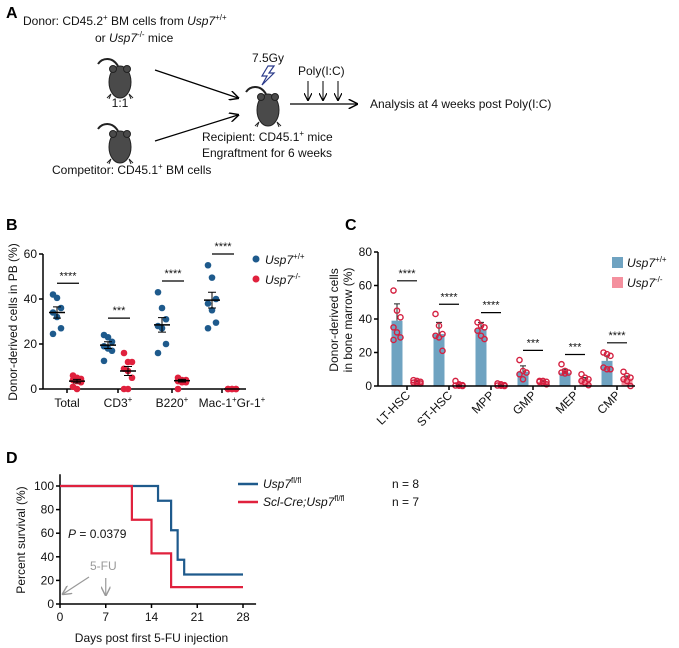  What do you see at coordinates (434, 408) in the screenshot?
I see `x-tick-label: ST-HSC` at bounding box center [434, 408].